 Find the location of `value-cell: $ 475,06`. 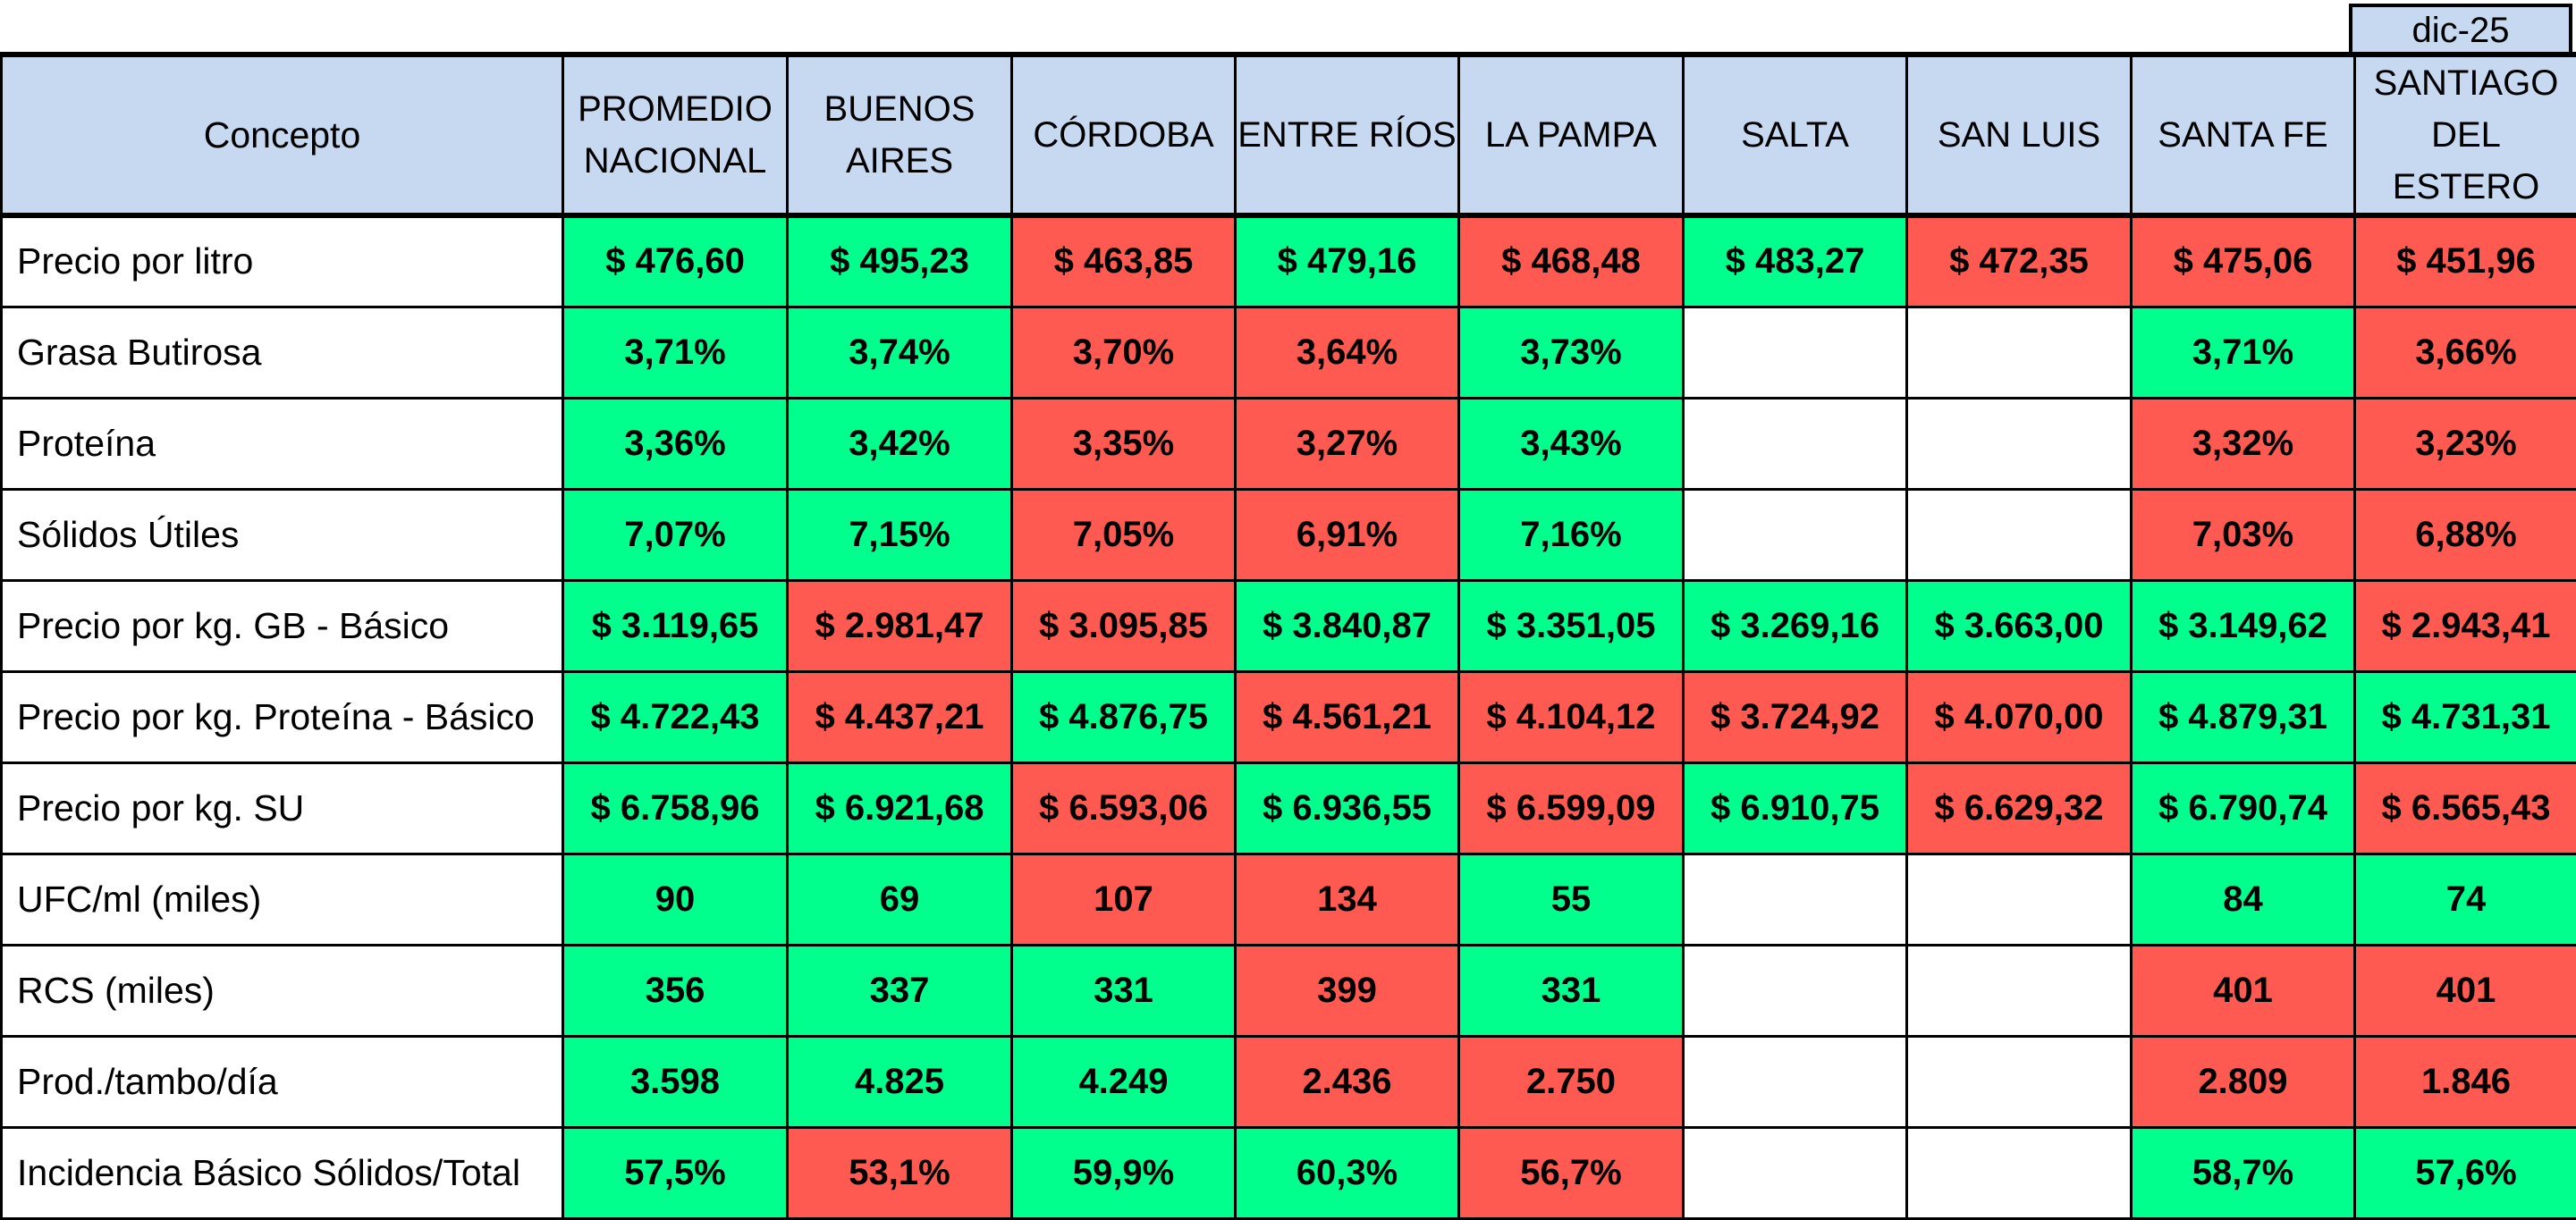

value-cell: $ 475,06 is located at coordinates (2243, 261).